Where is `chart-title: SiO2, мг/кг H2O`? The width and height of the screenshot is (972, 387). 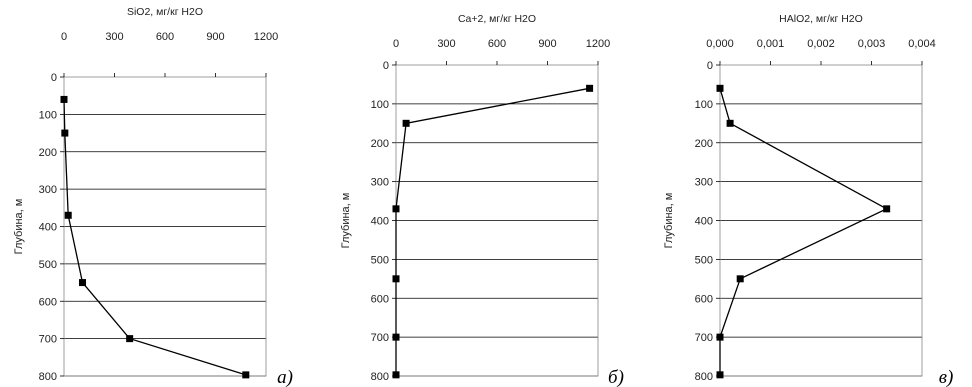 chart-title: SiO2, мг/кг H2O is located at coordinates (165, 12).